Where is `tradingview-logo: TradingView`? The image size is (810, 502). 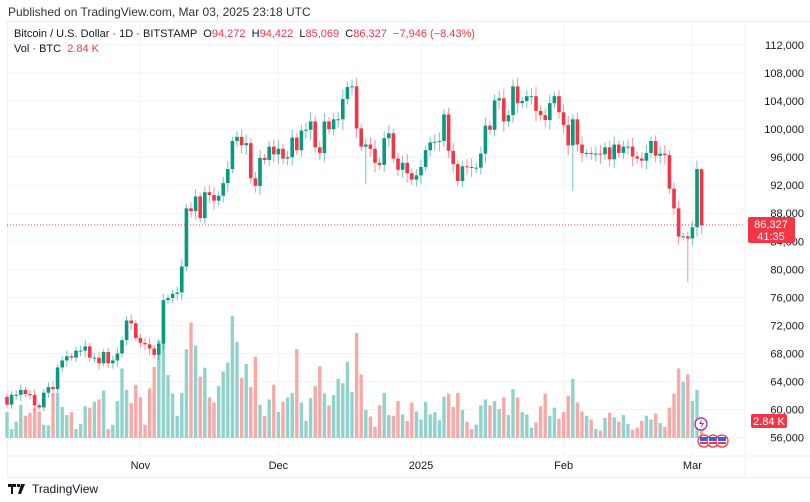
tradingview-logo: TradingView is located at coordinates (53, 489).